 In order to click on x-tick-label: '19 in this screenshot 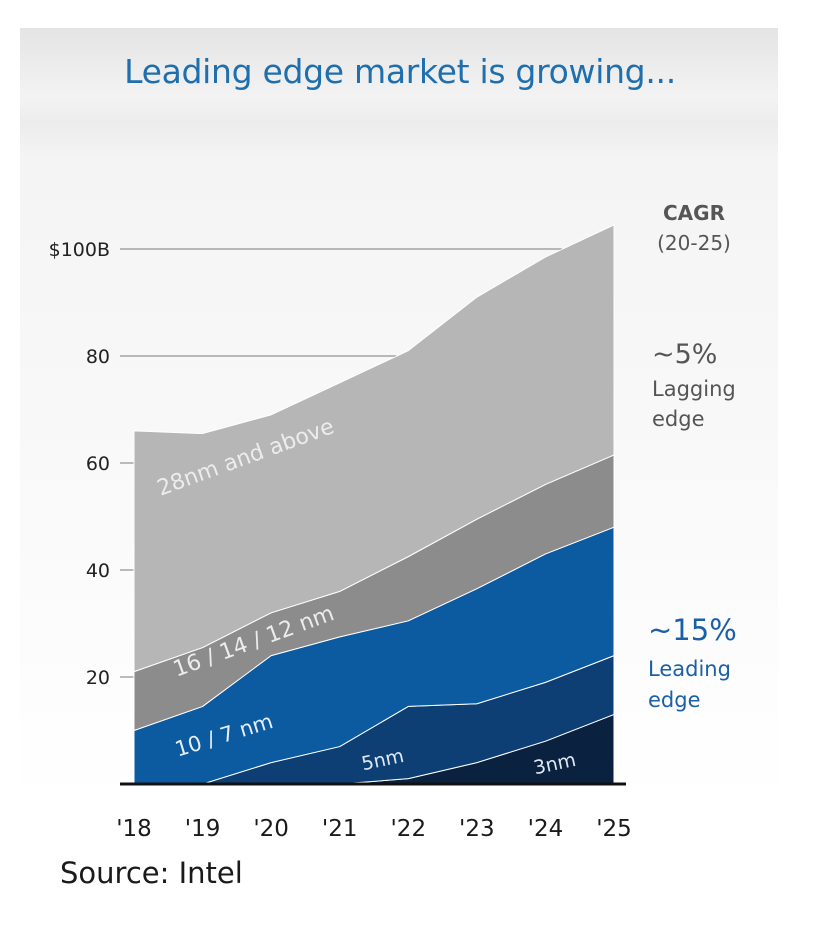, I will do `click(203, 829)`.